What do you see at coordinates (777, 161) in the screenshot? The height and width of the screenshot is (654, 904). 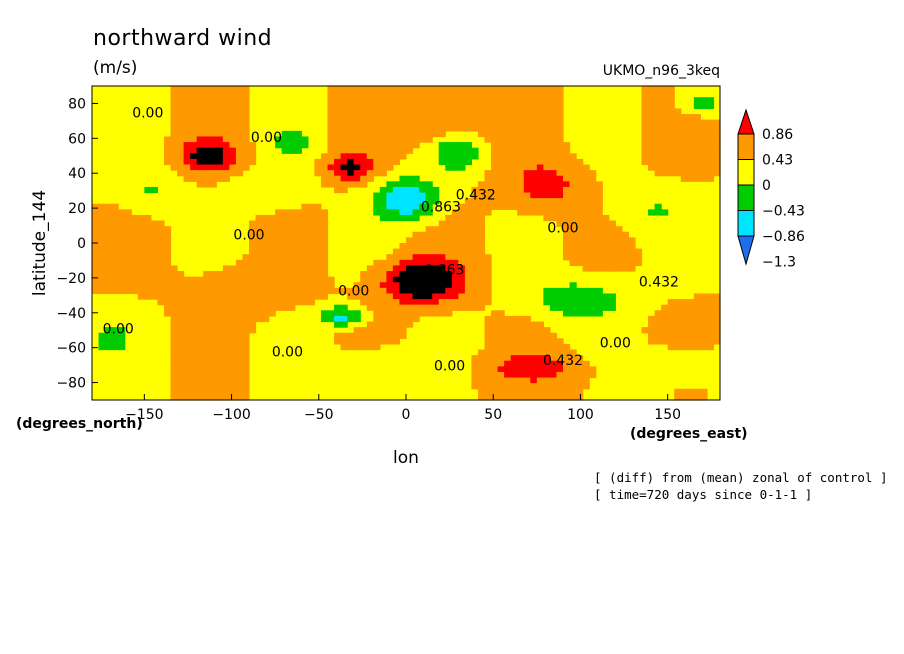 I see `colorbar-label: 0.43` at bounding box center [777, 161].